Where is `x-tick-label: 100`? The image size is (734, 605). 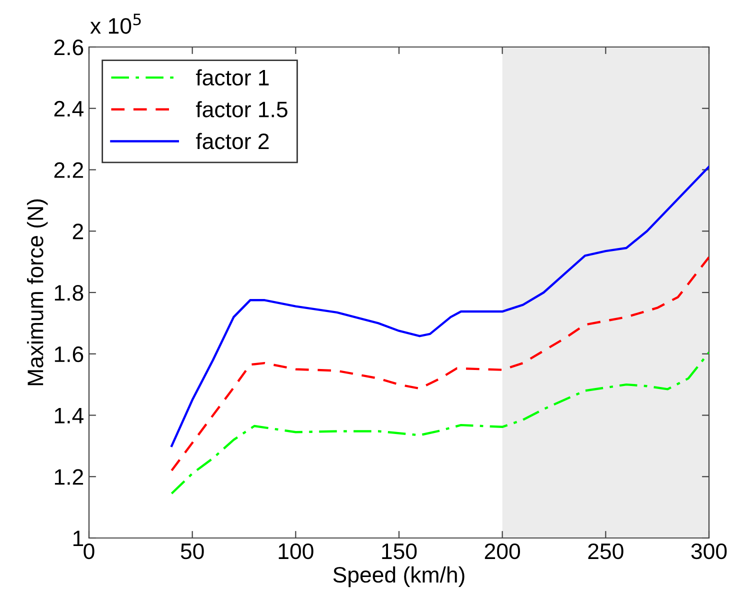 x-tick-label: 100 is located at coordinates (296, 551).